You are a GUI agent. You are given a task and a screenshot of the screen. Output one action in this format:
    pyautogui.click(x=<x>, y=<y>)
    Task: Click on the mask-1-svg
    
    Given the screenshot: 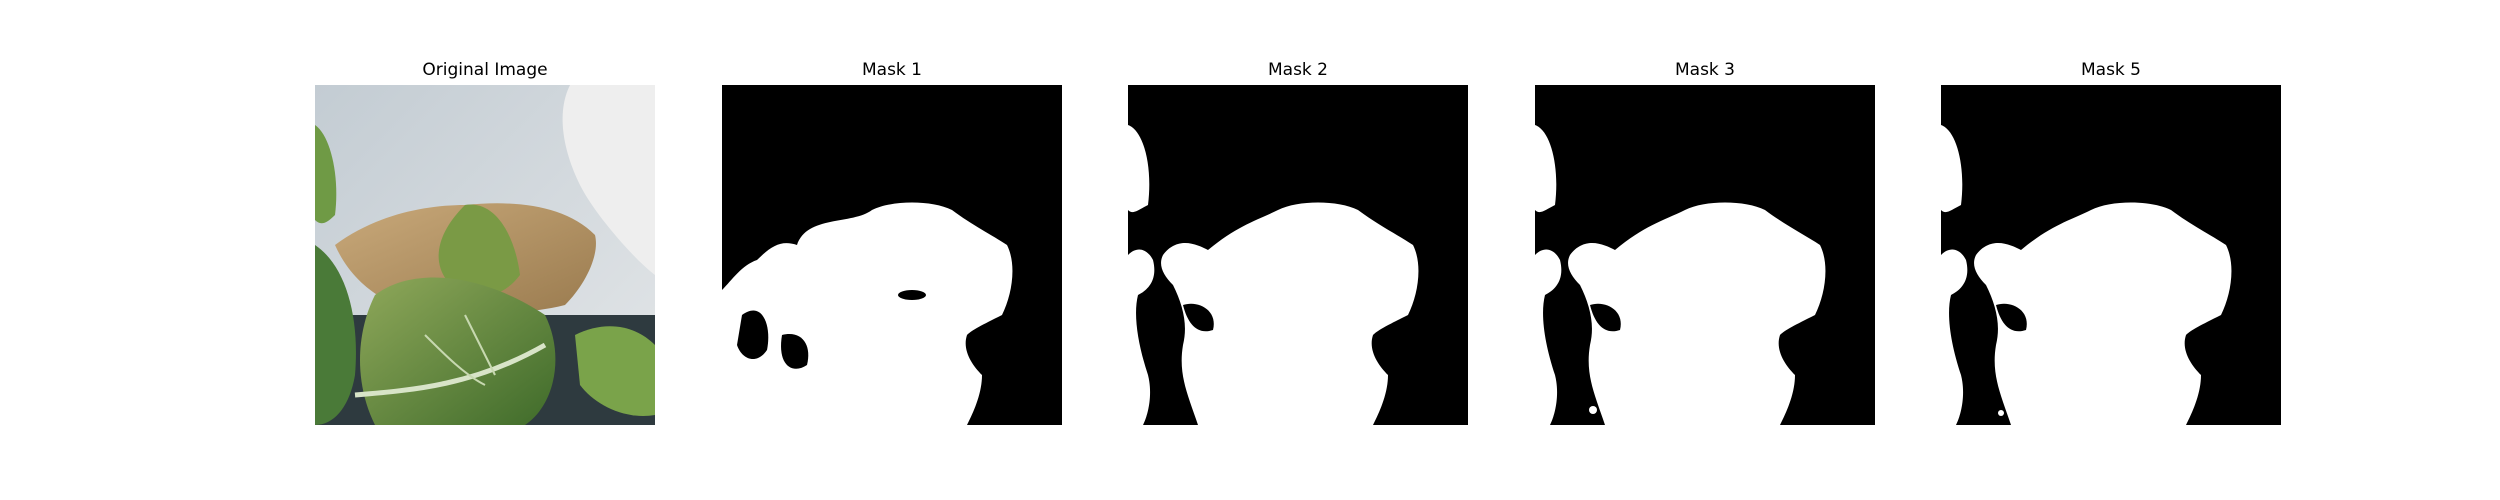 What is the action you would take?
    pyautogui.click(x=892, y=255)
    